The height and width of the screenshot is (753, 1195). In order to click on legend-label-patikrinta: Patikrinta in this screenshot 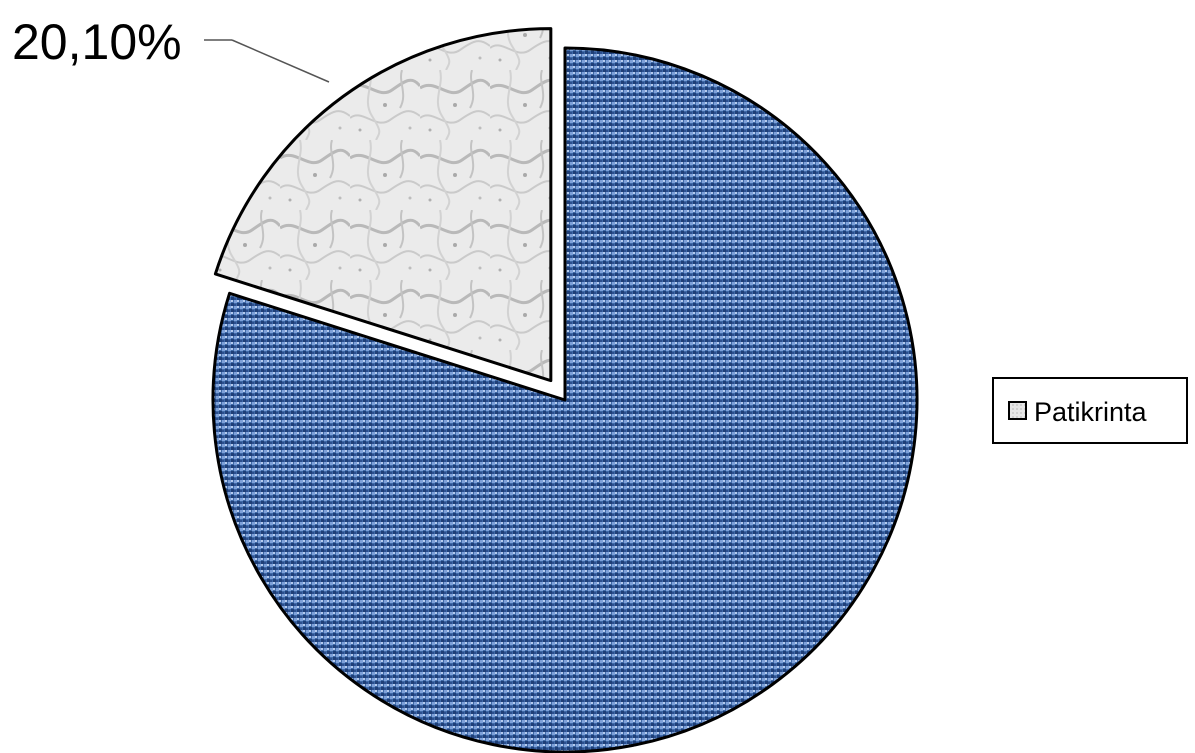, I will do `click(1091, 412)`.